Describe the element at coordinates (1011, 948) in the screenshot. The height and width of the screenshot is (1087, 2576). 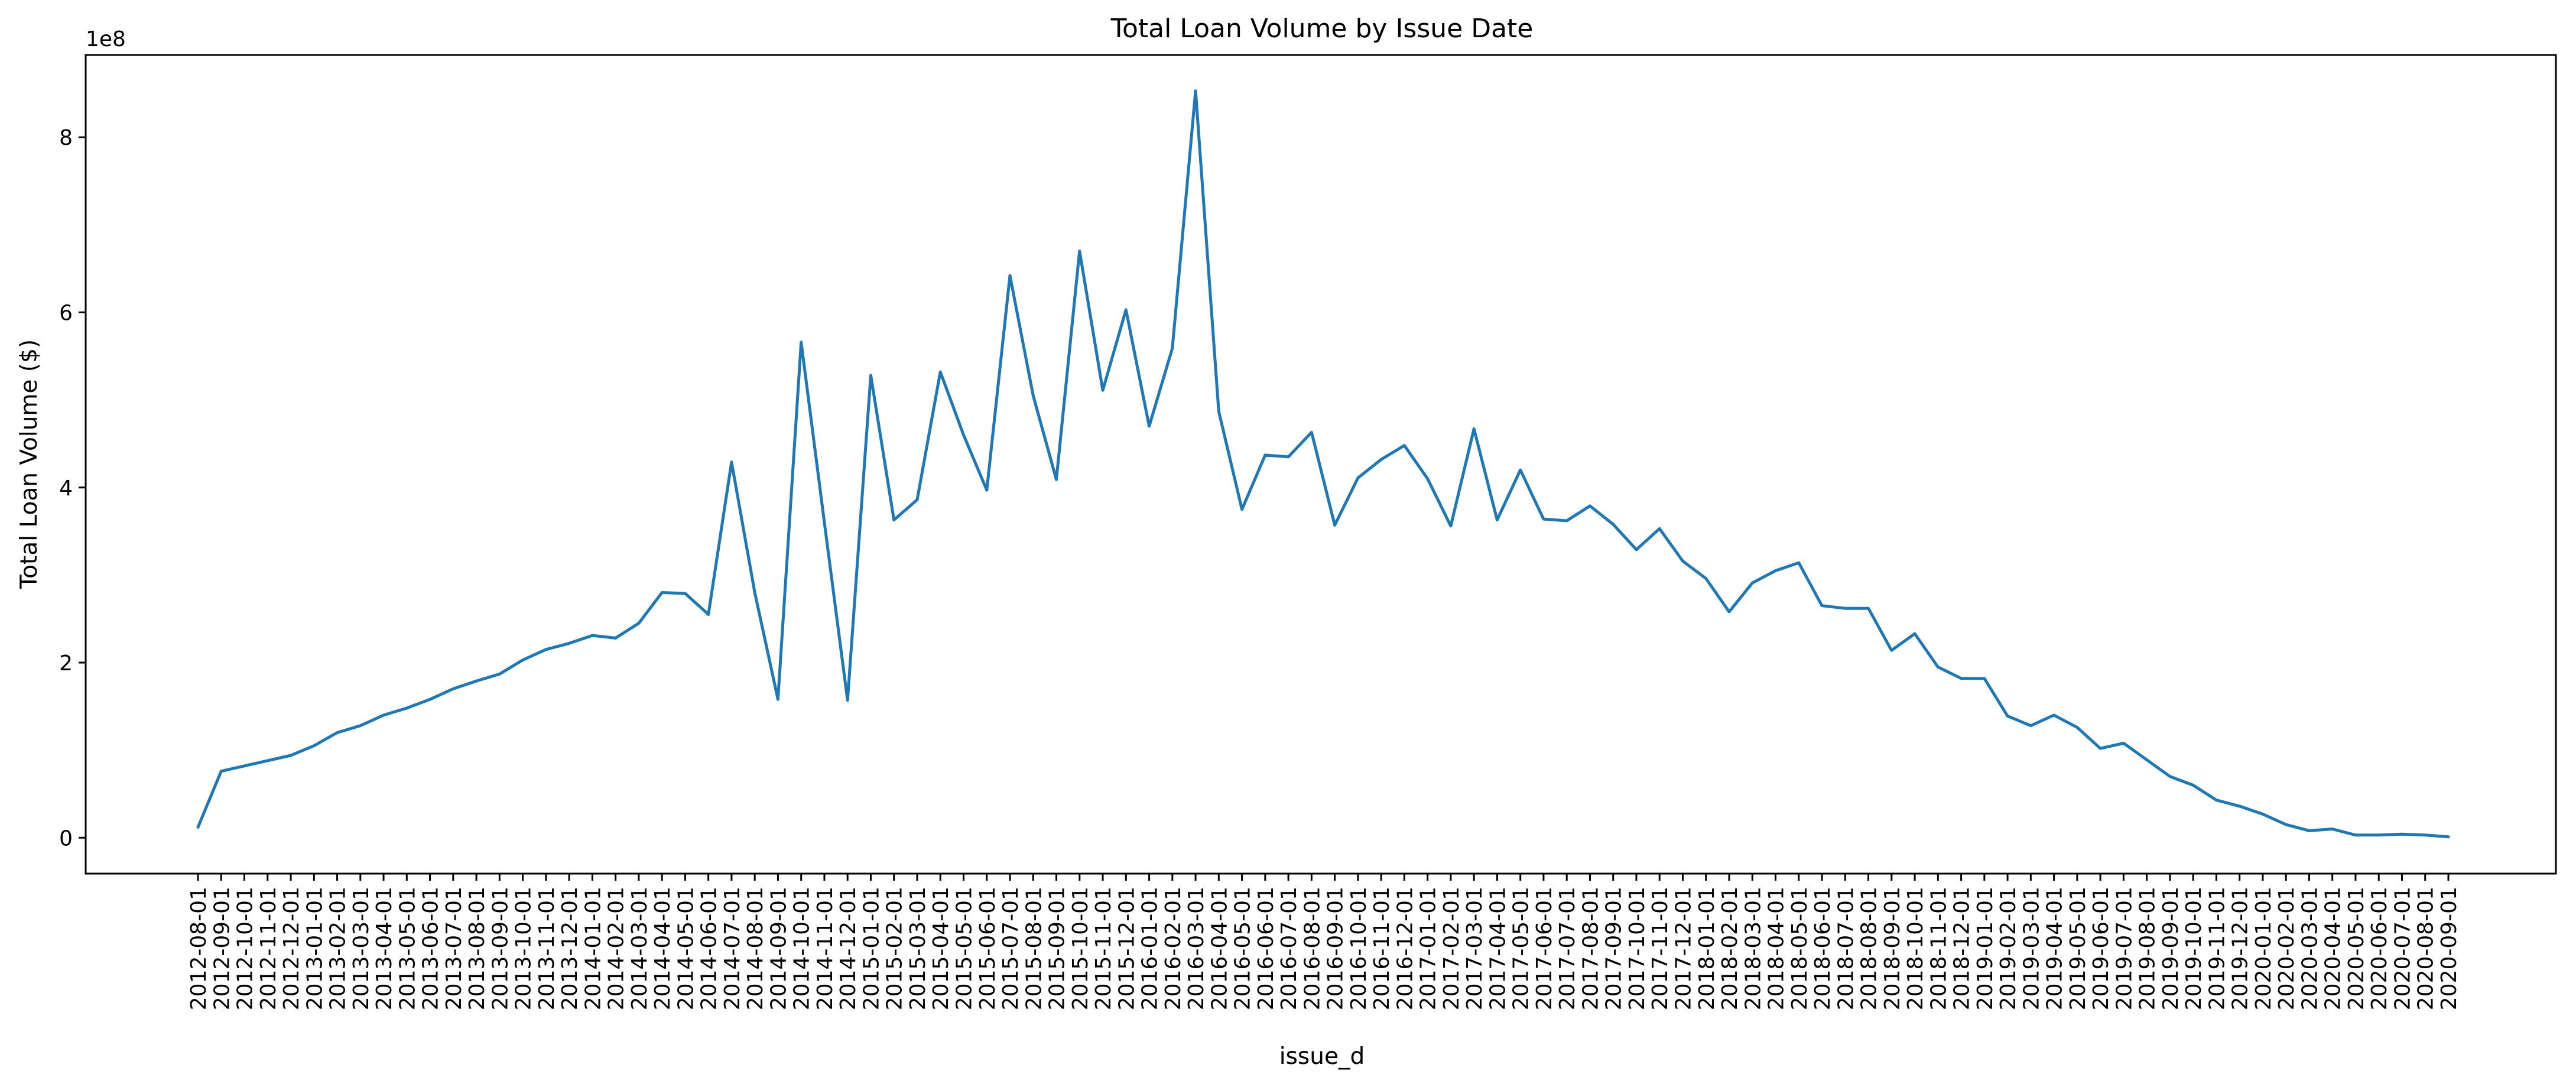
I see `x-tick-label: 2015-07-01` at that location.